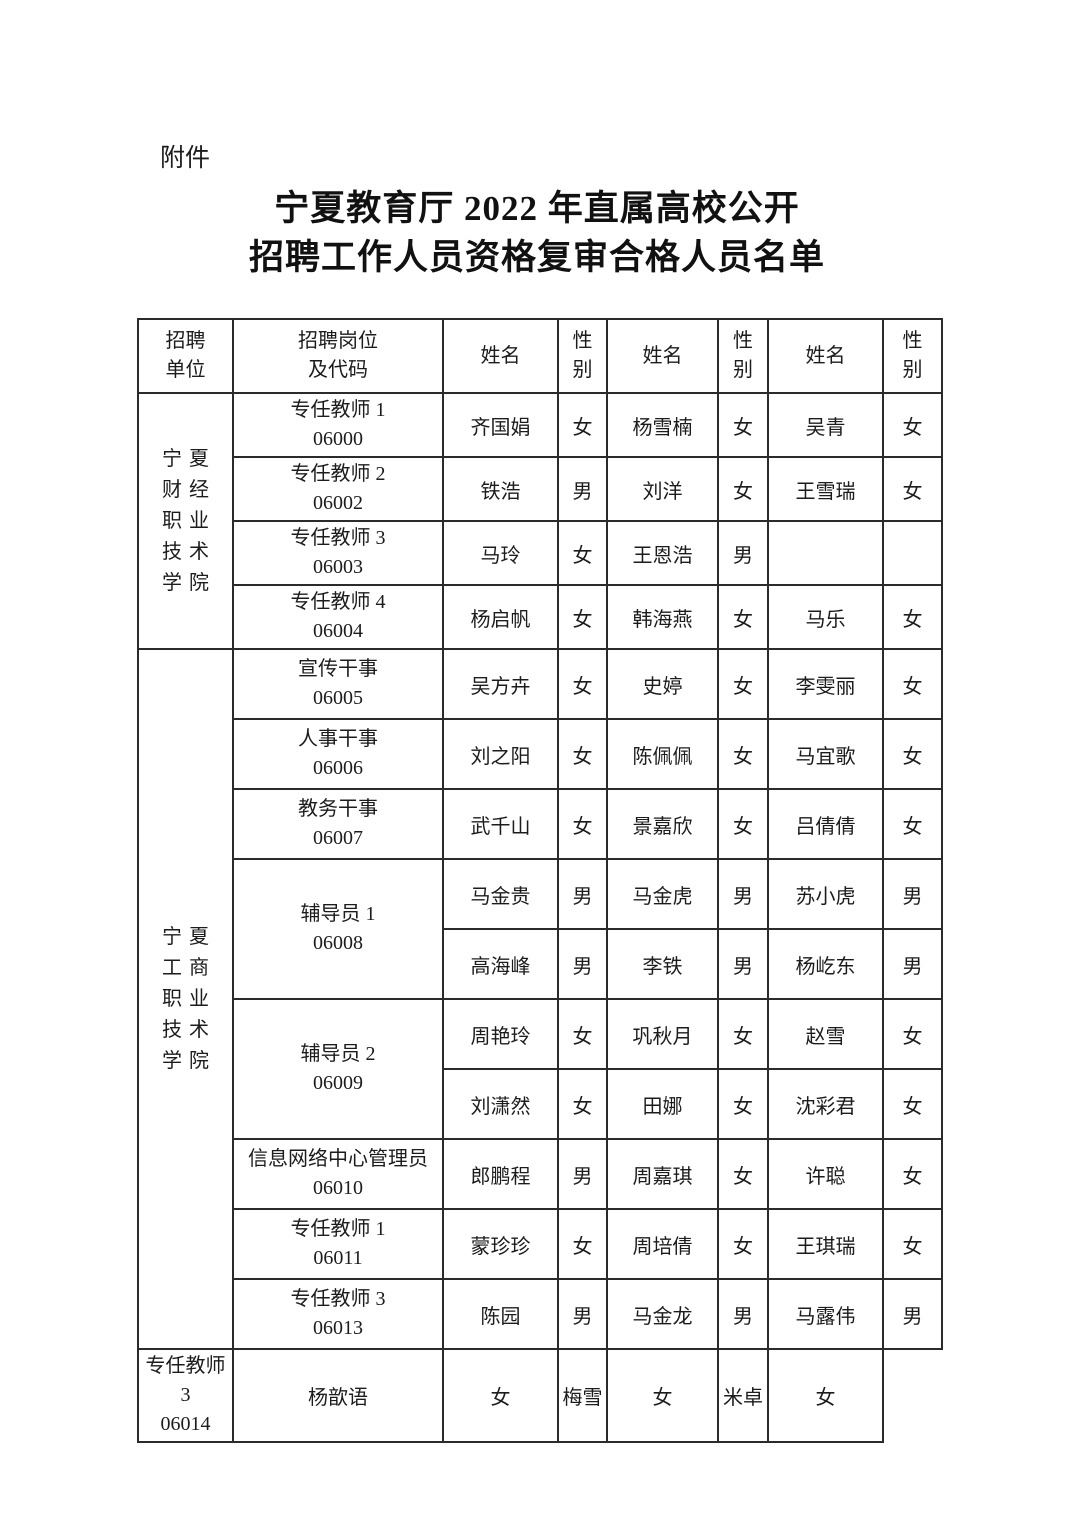 This screenshot has height=1520, width=1074. Describe the element at coordinates (338, 754) in the screenshot. I see `job-cell: 人事干事 06006` at that location.